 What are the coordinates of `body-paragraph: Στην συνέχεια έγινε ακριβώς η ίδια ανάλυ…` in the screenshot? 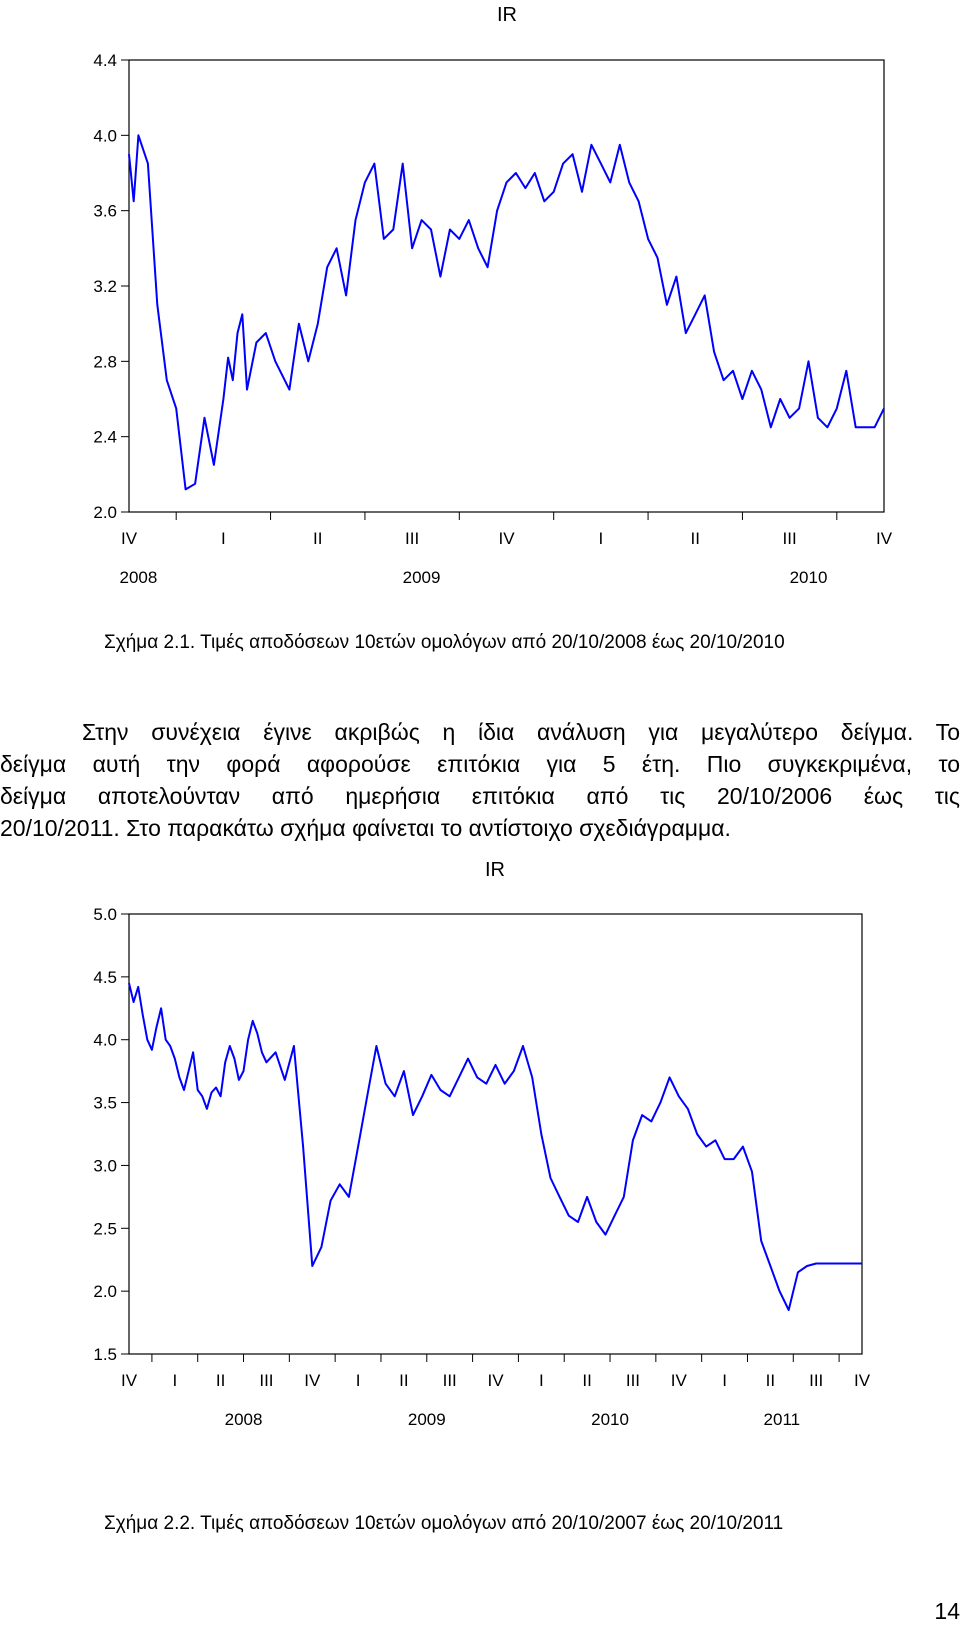 It's located at (480, 780).